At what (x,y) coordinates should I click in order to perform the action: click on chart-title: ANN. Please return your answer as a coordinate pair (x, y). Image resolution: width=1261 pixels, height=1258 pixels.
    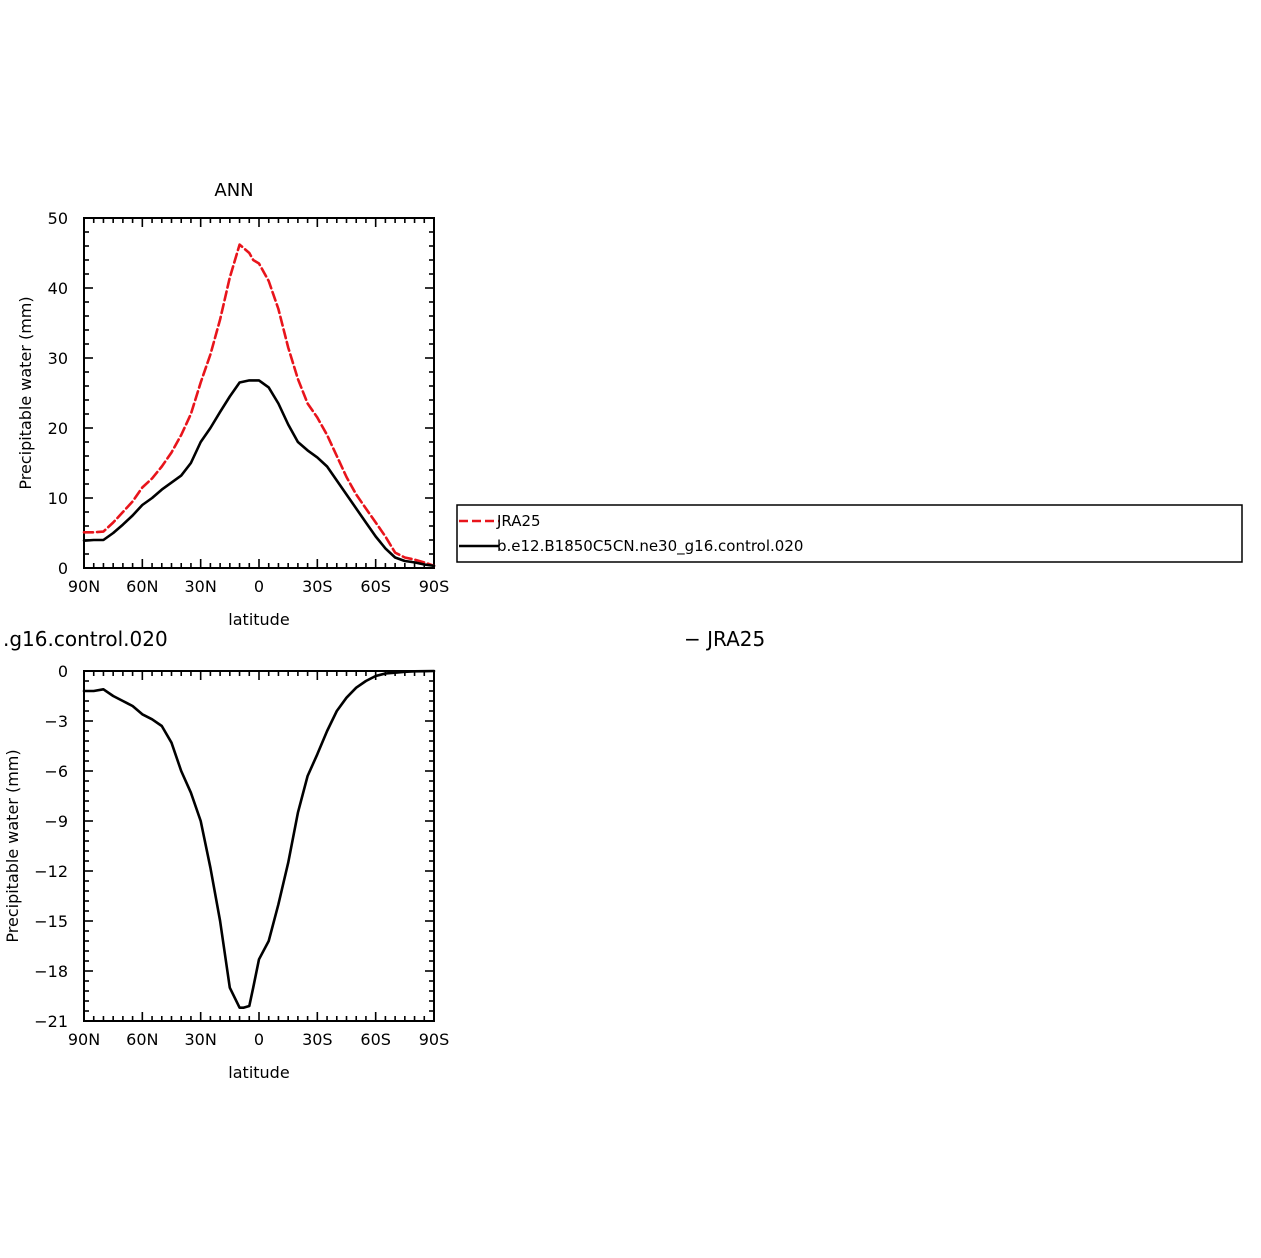
    Looking at the image, I should click on (233, 190).